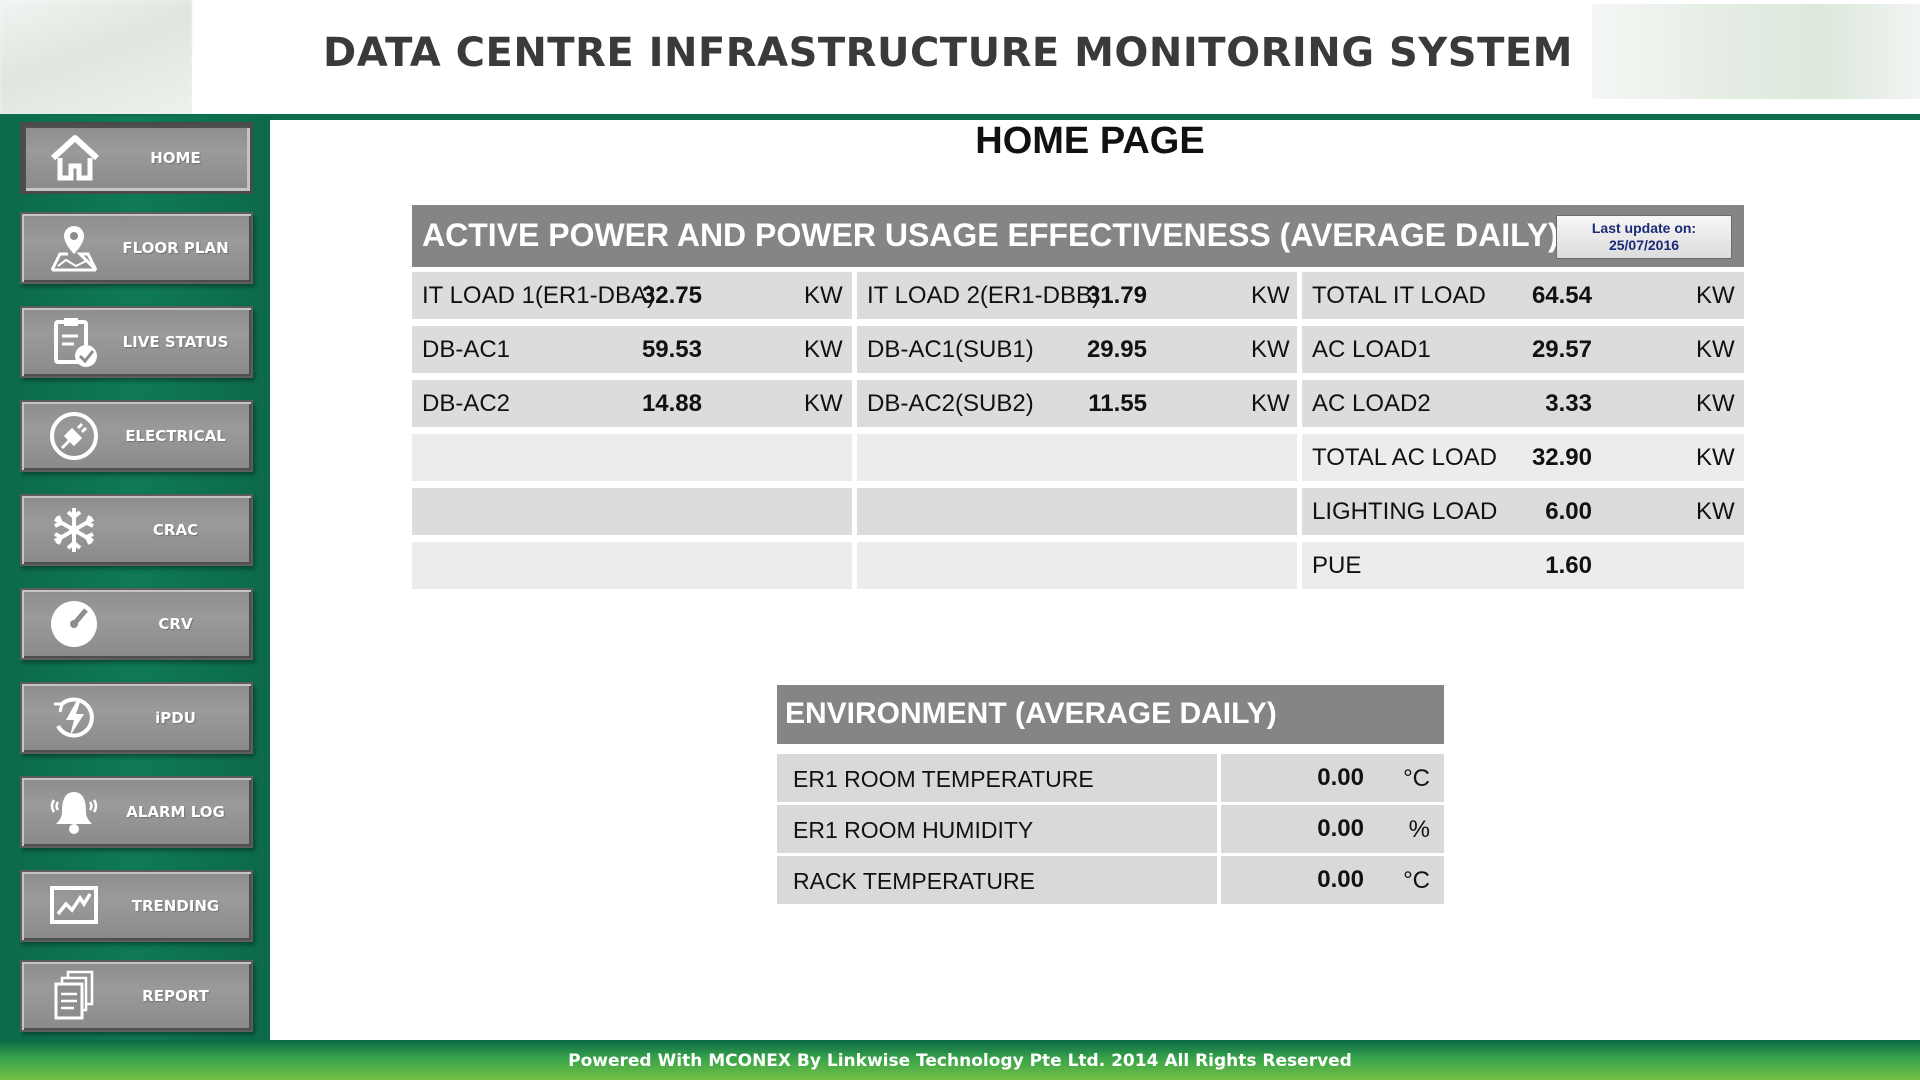  What do you see at coordinates (74, 718) in the screenshot?
I see `power-bolt-icon` at bounding box center [74, 718].